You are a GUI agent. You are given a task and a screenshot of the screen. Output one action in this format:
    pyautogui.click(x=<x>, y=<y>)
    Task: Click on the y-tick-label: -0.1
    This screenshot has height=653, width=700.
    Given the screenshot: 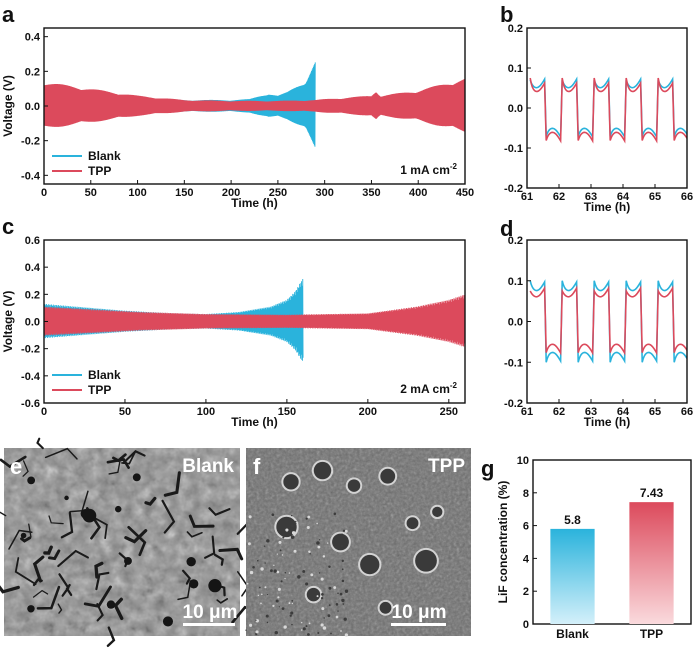 What is the action you would take?
    pyautogui.click(x=513, y=363)
    